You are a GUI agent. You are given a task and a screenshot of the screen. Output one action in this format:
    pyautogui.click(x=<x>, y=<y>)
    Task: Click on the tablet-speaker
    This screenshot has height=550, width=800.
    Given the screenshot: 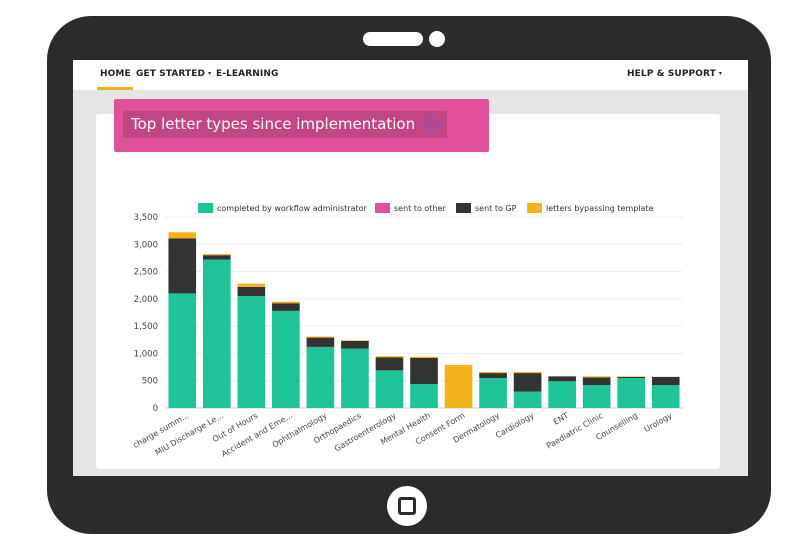 What is the action you would take?
    pyautogui.click(x=393, y=39)
    